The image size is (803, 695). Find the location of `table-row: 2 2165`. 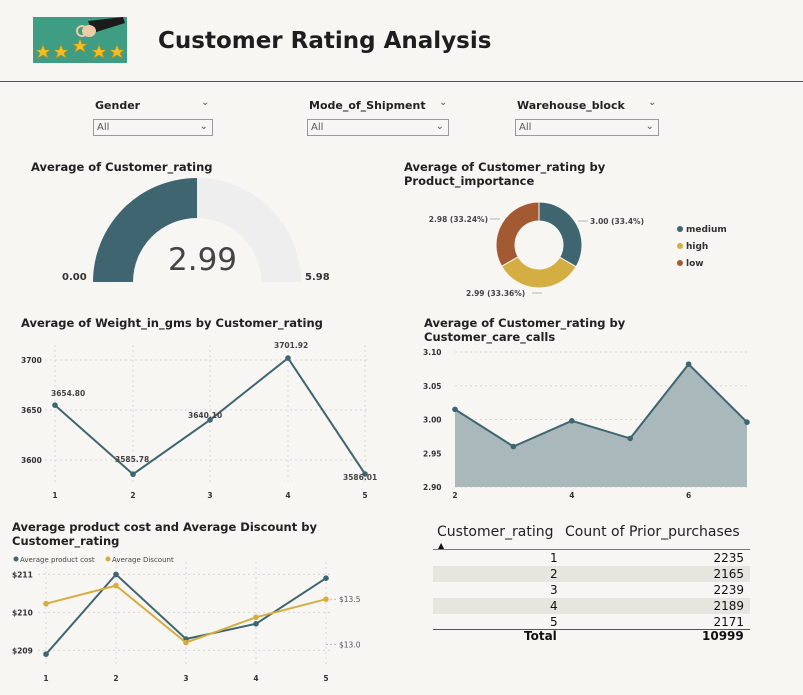

table-row: 2 2165 is located at coordinates (591, 574).